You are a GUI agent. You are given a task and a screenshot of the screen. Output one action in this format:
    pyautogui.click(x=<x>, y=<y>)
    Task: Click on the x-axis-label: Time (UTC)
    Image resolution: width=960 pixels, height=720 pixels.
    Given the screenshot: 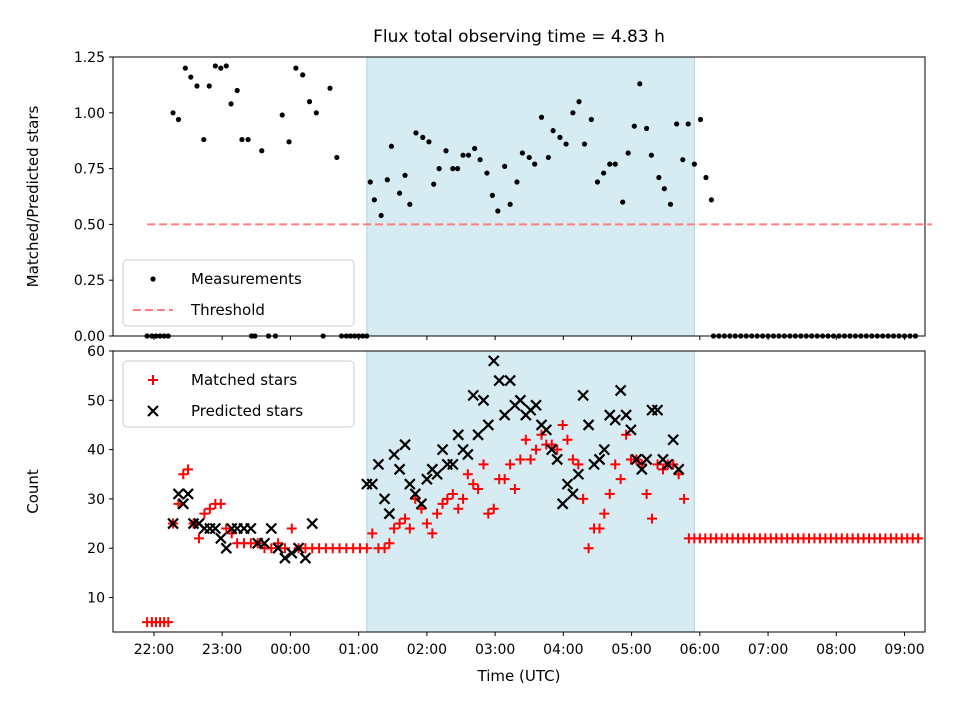 What is the action you would take?
    pyautogui.click(x=519, y=676)
    